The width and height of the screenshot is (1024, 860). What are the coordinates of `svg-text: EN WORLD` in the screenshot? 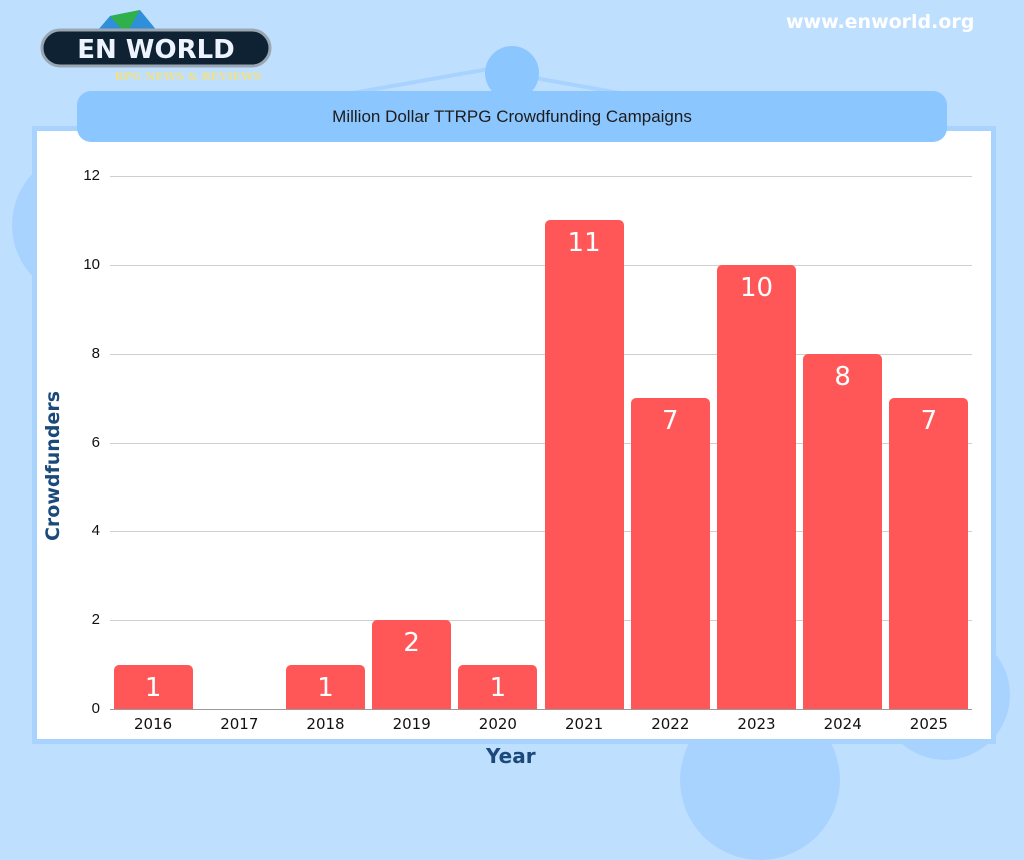 It's located at (156, 50).